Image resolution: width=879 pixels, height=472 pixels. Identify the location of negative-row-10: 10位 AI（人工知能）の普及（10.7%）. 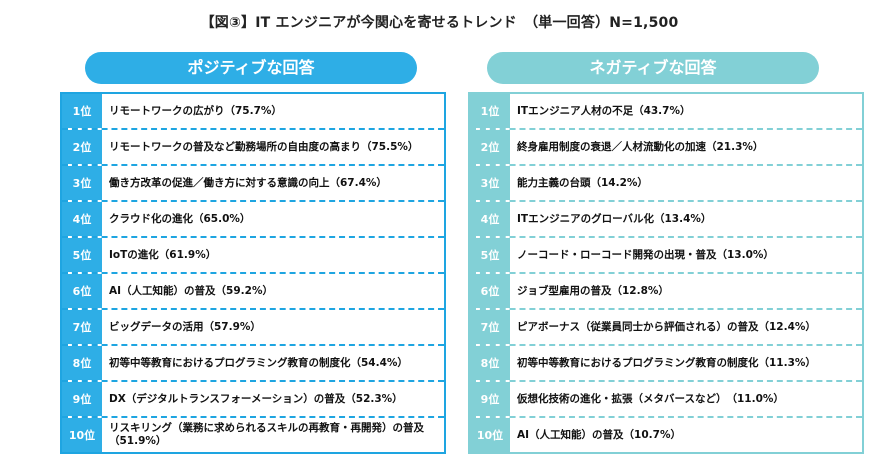
(666, 434).